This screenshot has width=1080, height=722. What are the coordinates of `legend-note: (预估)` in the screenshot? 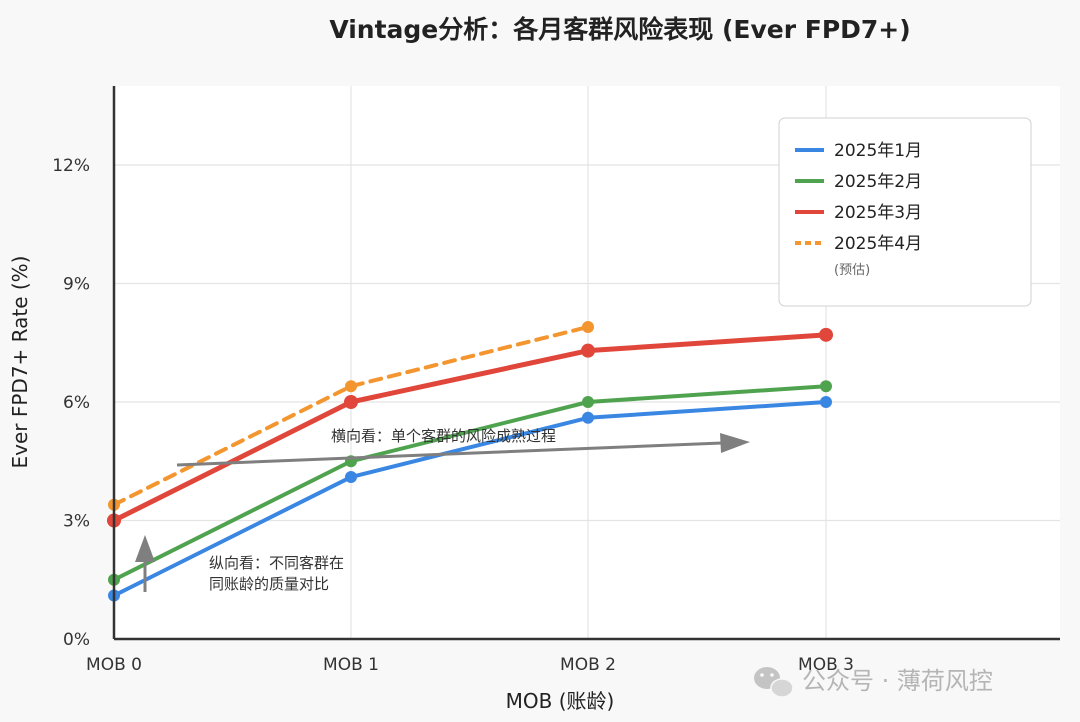 It's located at (852, 270).